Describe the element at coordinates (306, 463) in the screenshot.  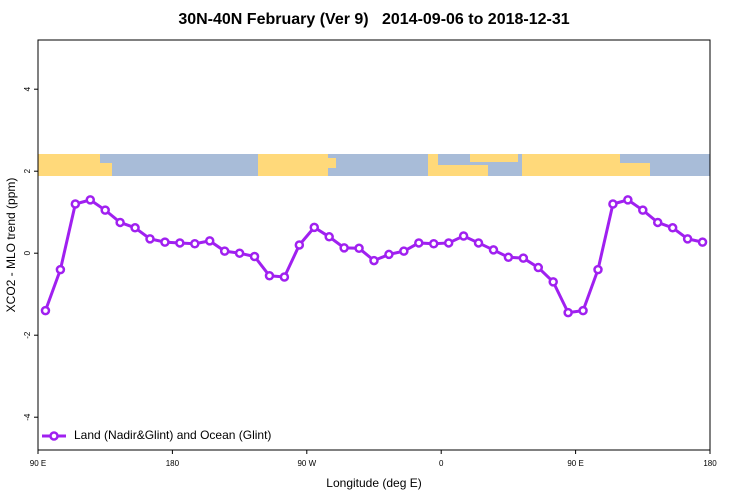
I see `x-tick-label: 90 W` at that location.